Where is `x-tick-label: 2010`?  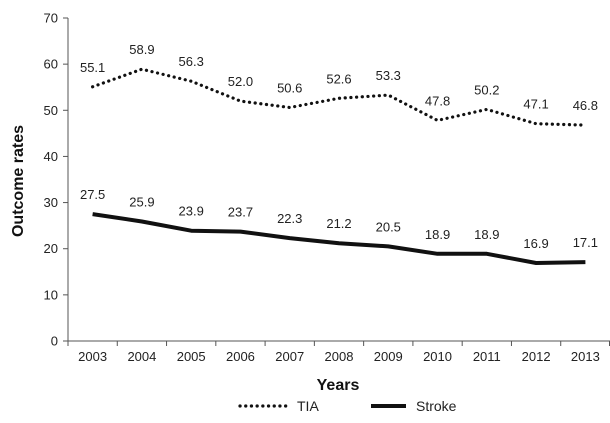 x-tick-label: 2010 is located at coordinates (437, 356).